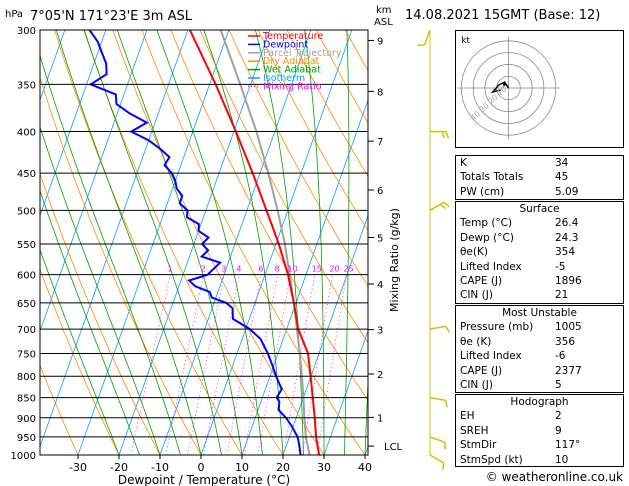 The height and width of the screenshot is (486, 629). What do you see at coordinates (14, 14) in the screenshot?
I see `pressure-unit-label: hPa` at bounding box center [14, 14].